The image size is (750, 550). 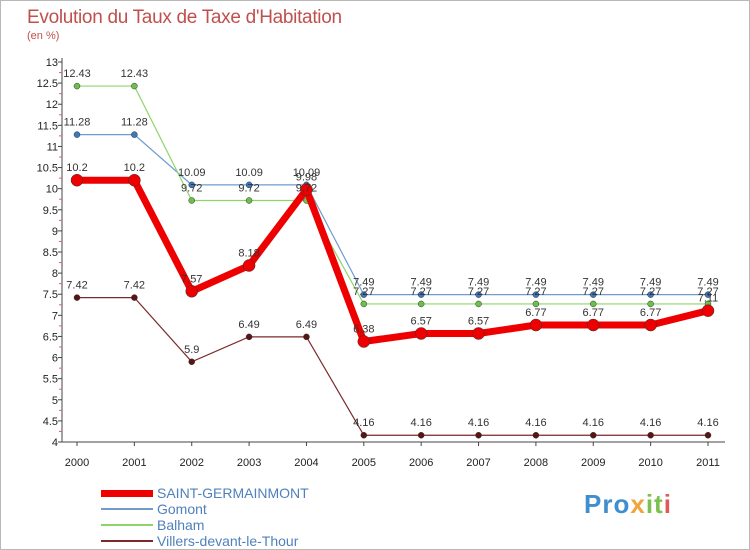 What do you see at coordinates (76, 286) in the screenshot?
I see `data-label: 7.42` at bounding box center [76, 286].